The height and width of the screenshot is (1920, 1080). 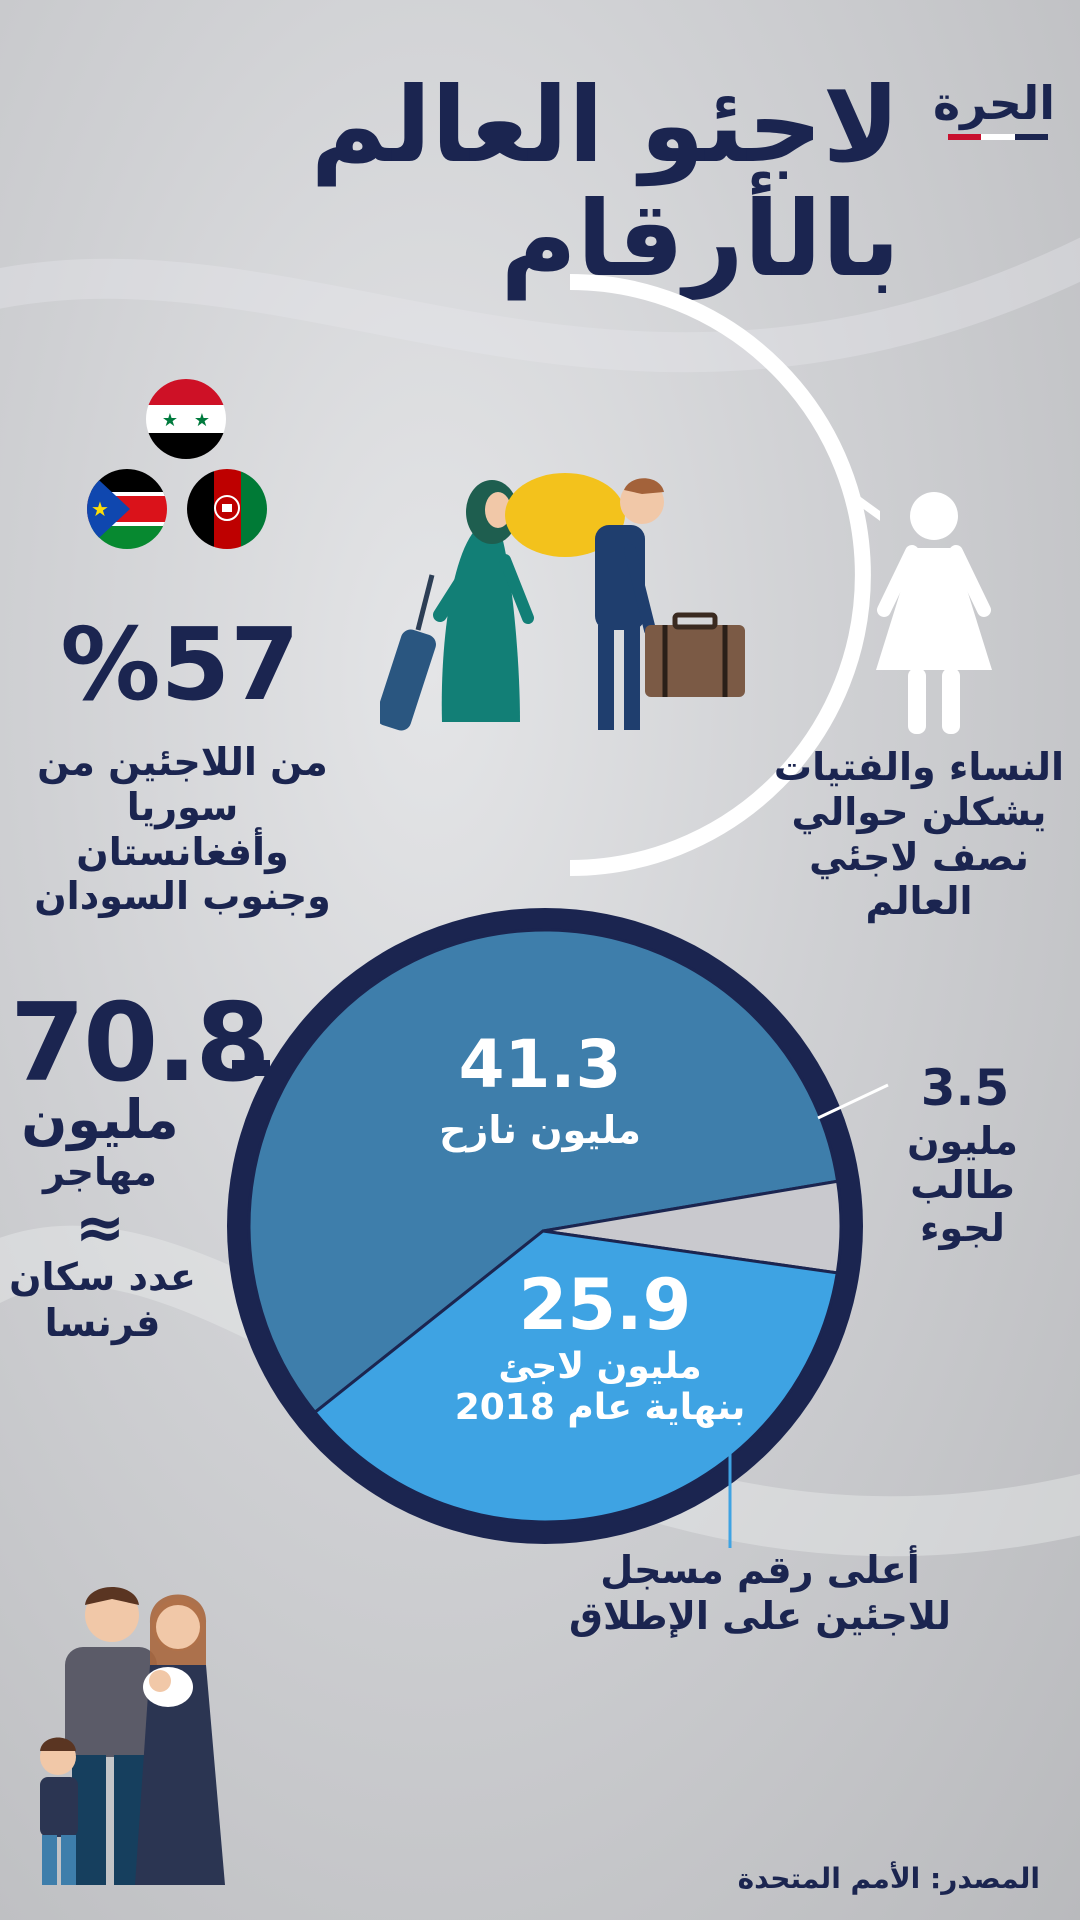 I want to click on asylum-label-line: لجوء, so click(x=962, y=1228).